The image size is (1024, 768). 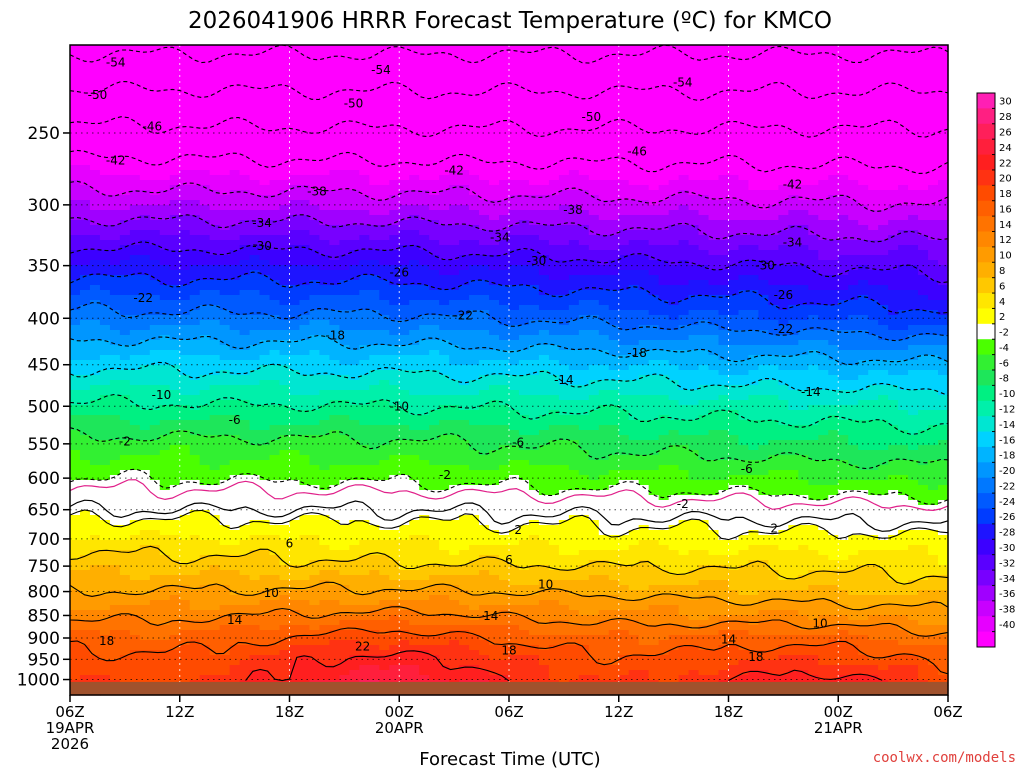 I want to click on contour-label: -34, so click(x=262, y=223).